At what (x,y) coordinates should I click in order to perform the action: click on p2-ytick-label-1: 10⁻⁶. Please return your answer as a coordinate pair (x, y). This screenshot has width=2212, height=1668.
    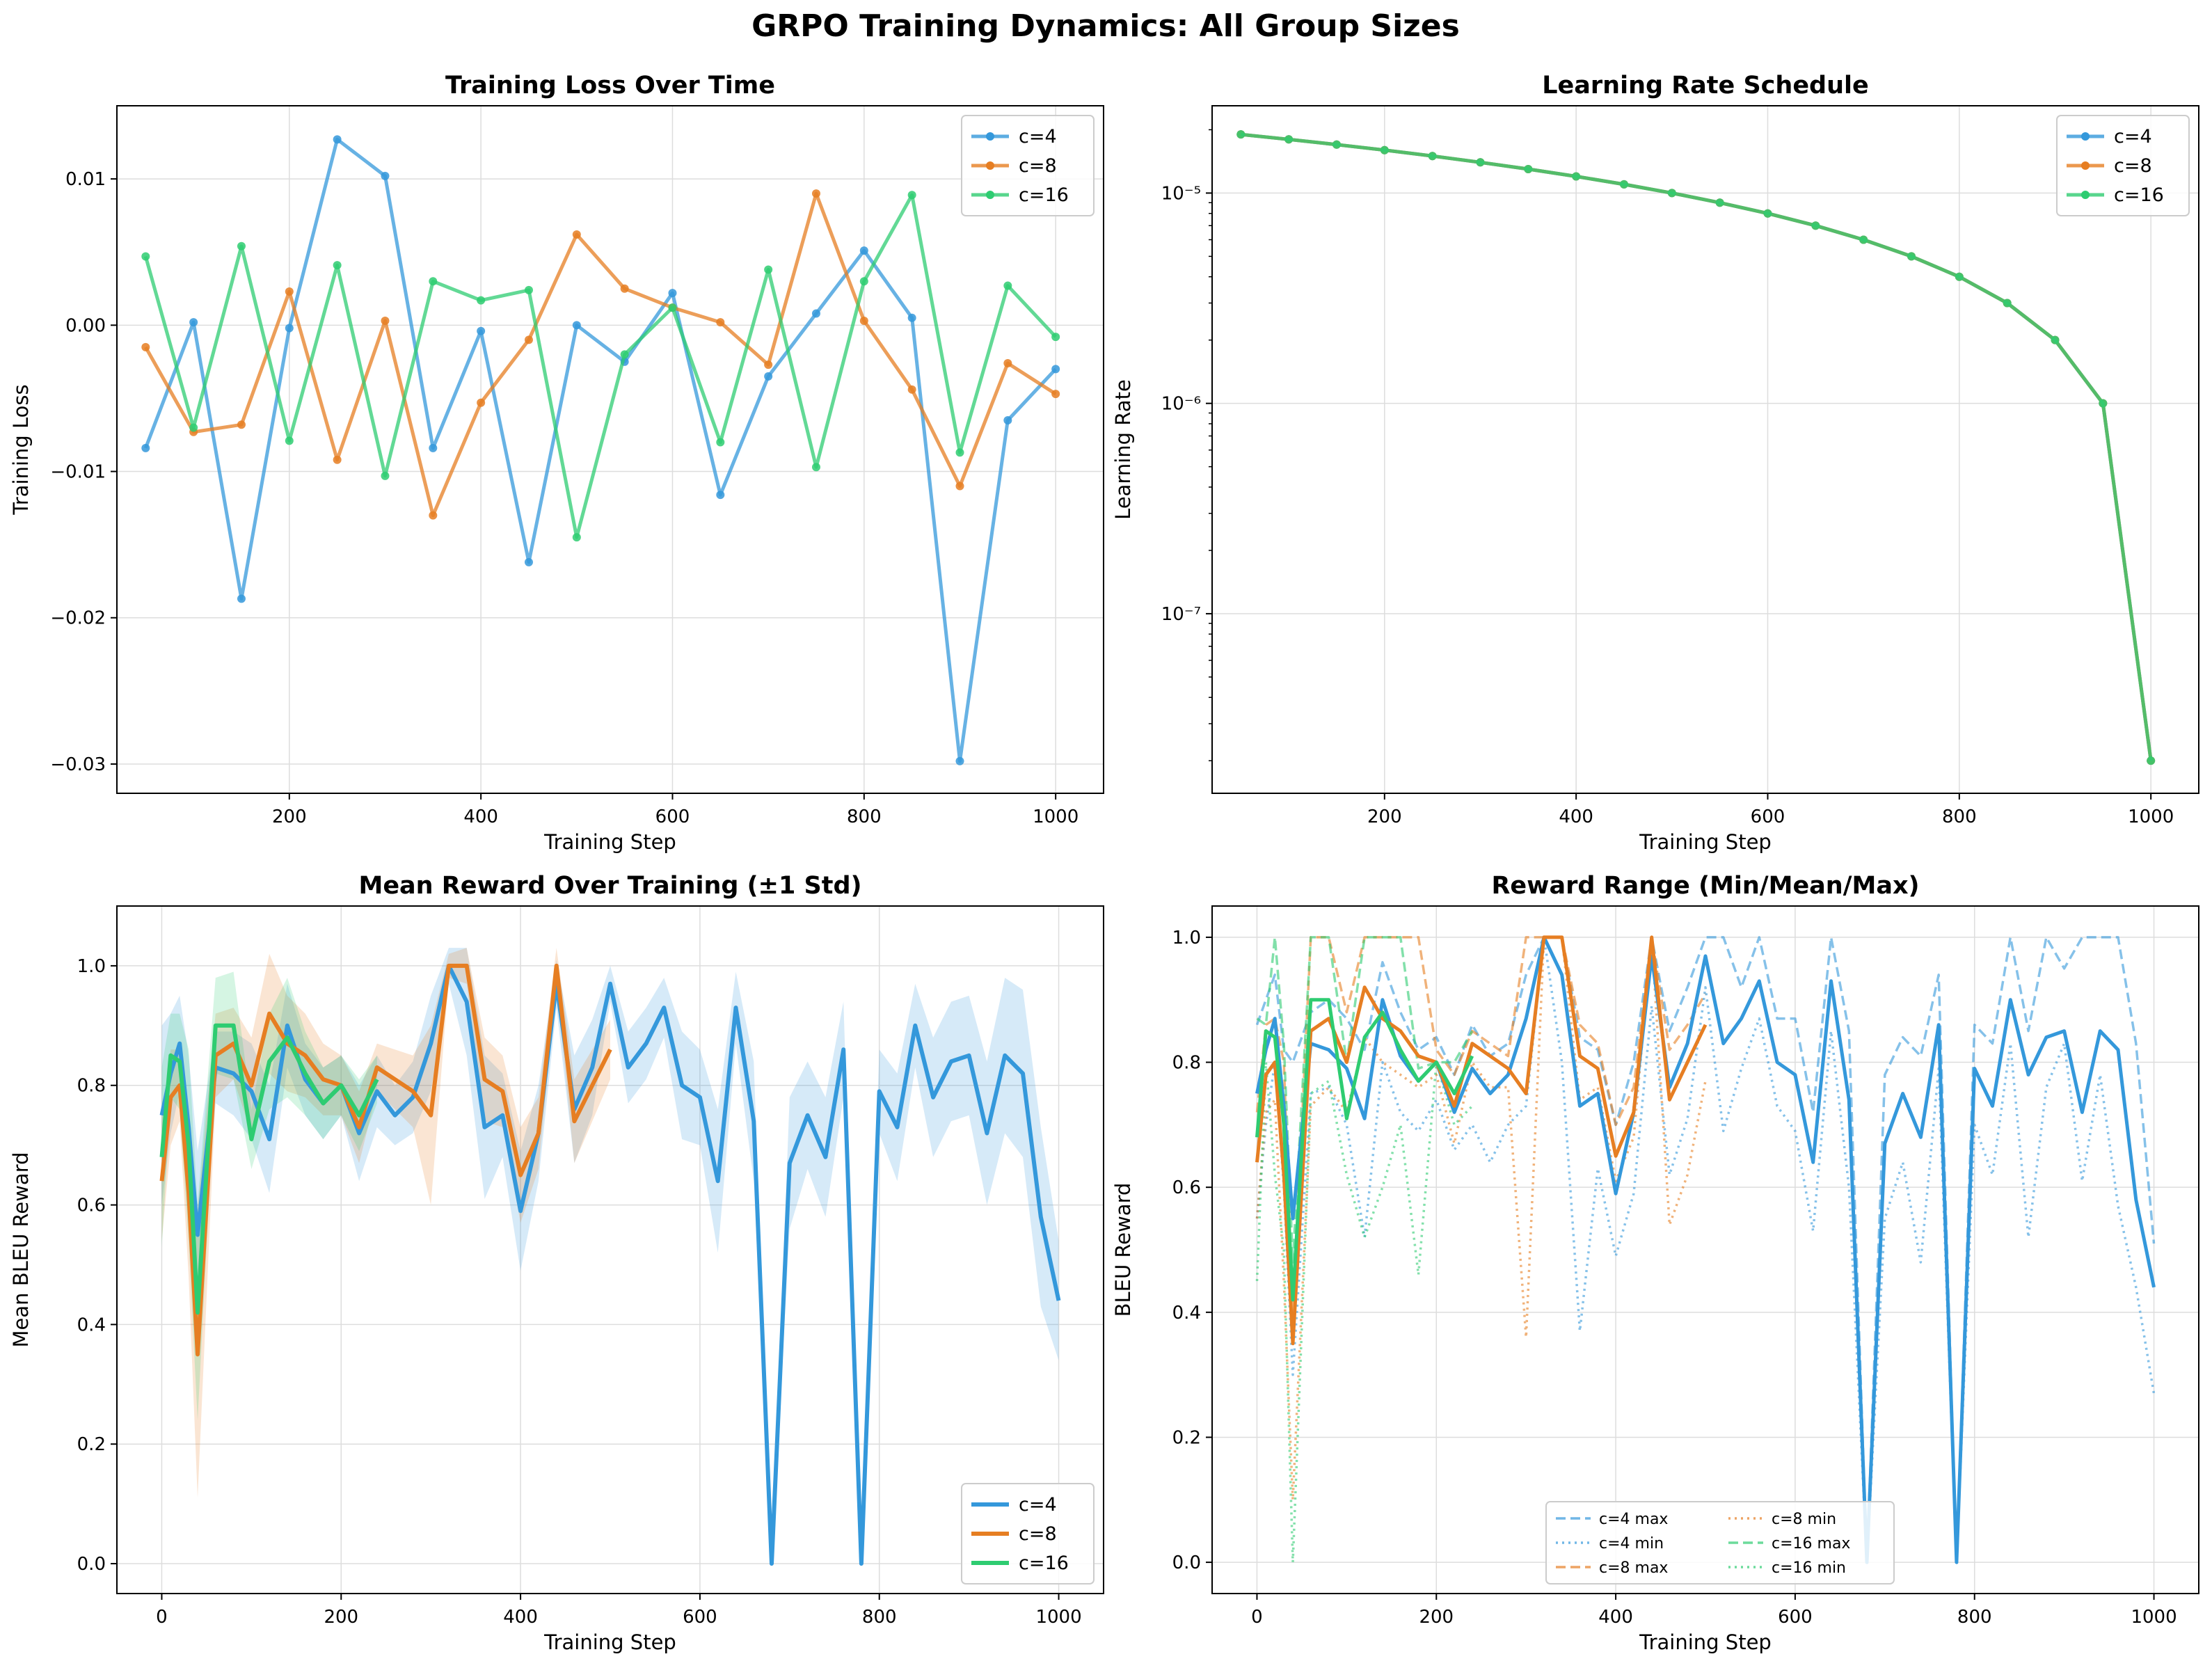
    Looking at the image, I should click on (1181, 404).